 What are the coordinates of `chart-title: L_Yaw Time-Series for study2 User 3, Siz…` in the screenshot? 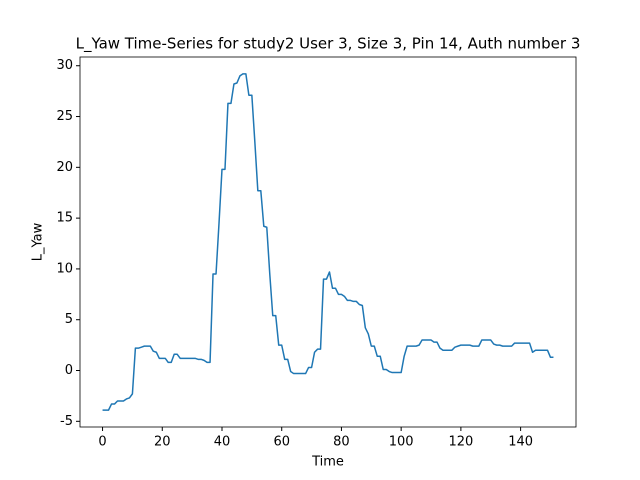 It's located at (328, 44).